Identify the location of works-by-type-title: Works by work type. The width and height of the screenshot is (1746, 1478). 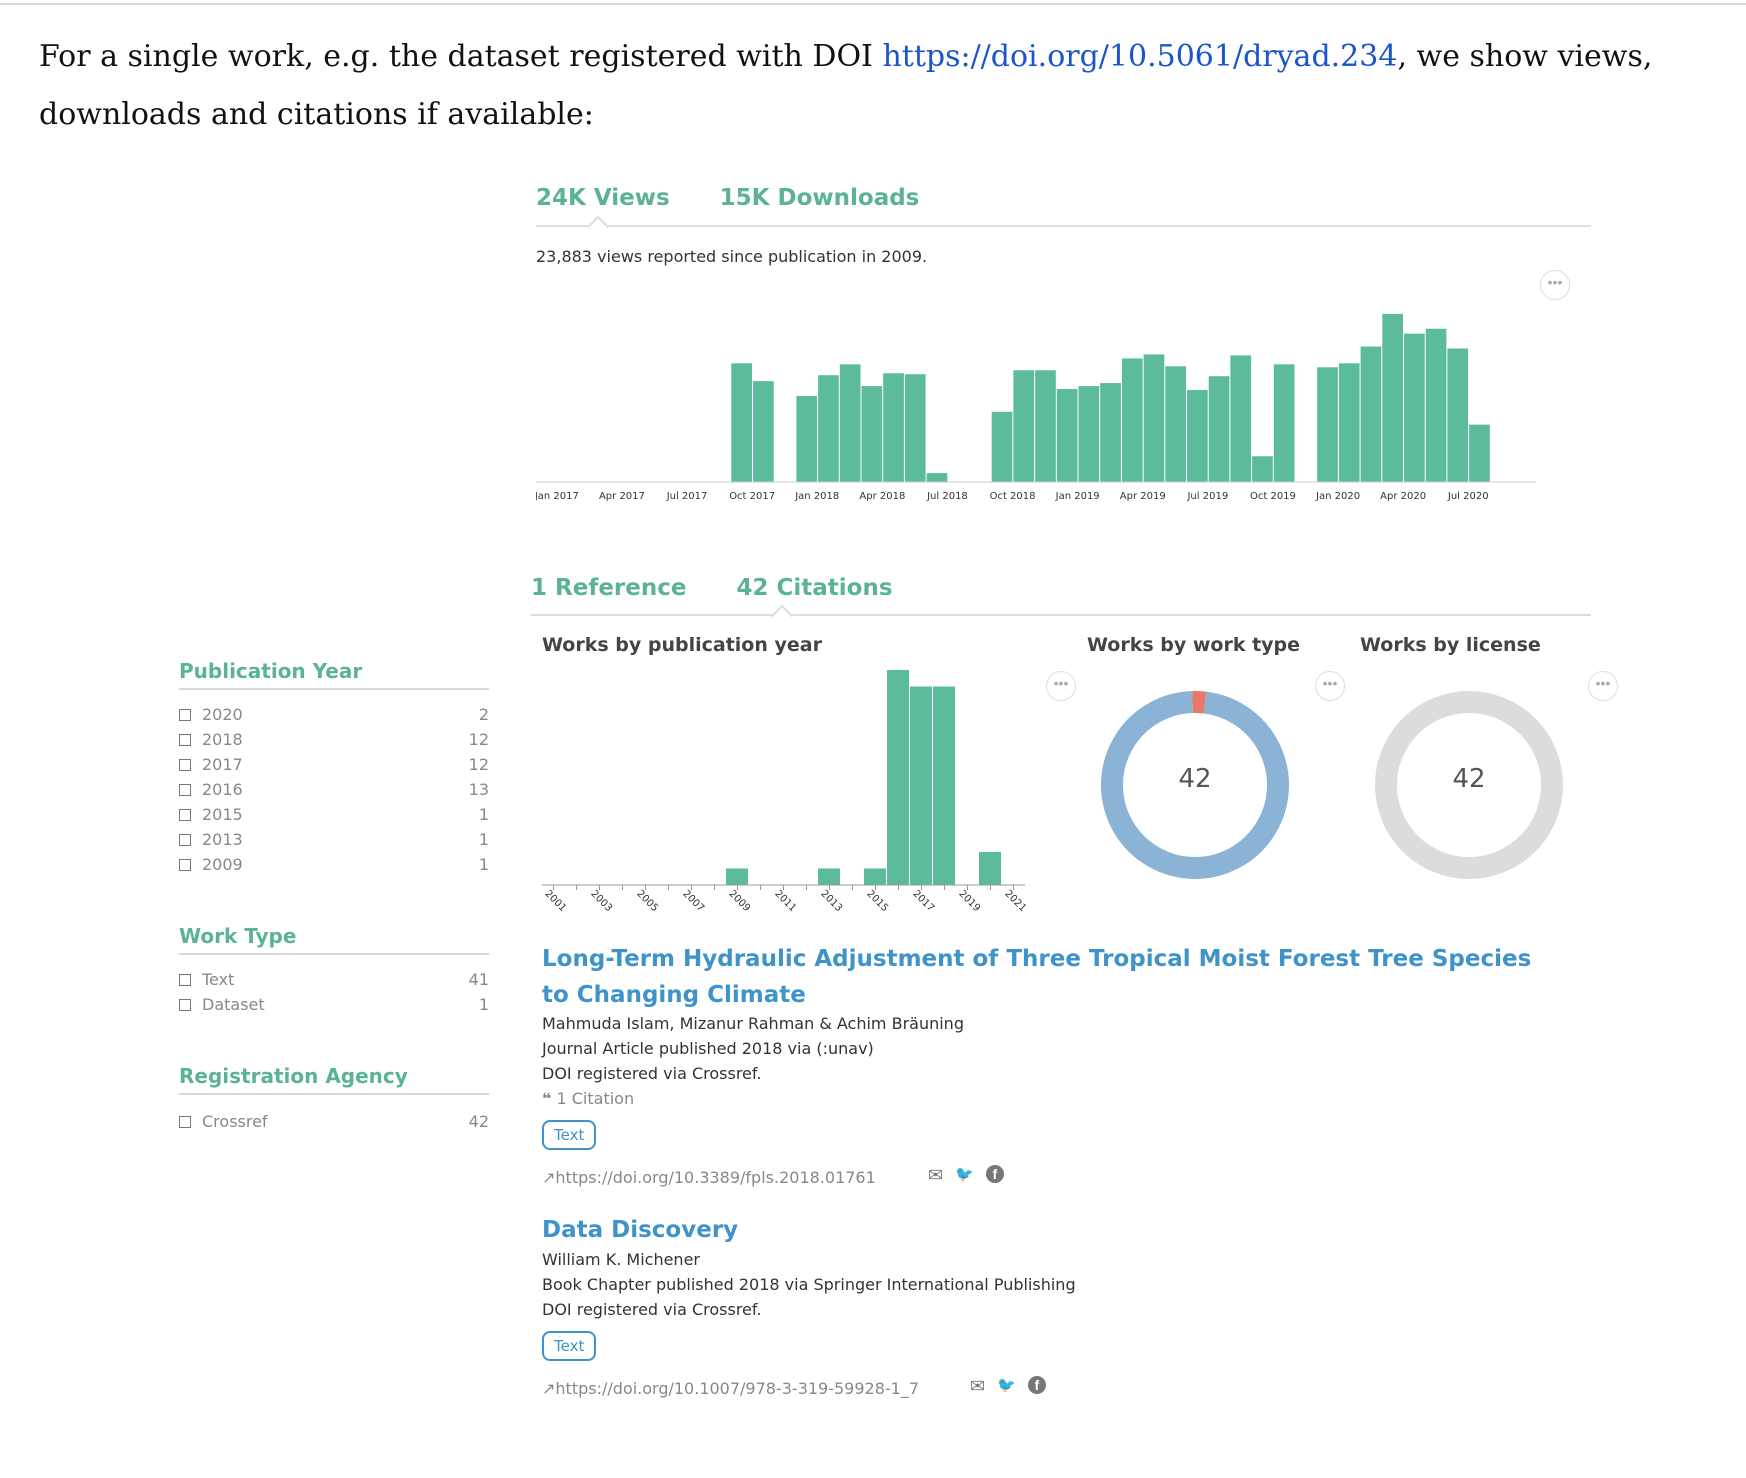
(1194, 645).